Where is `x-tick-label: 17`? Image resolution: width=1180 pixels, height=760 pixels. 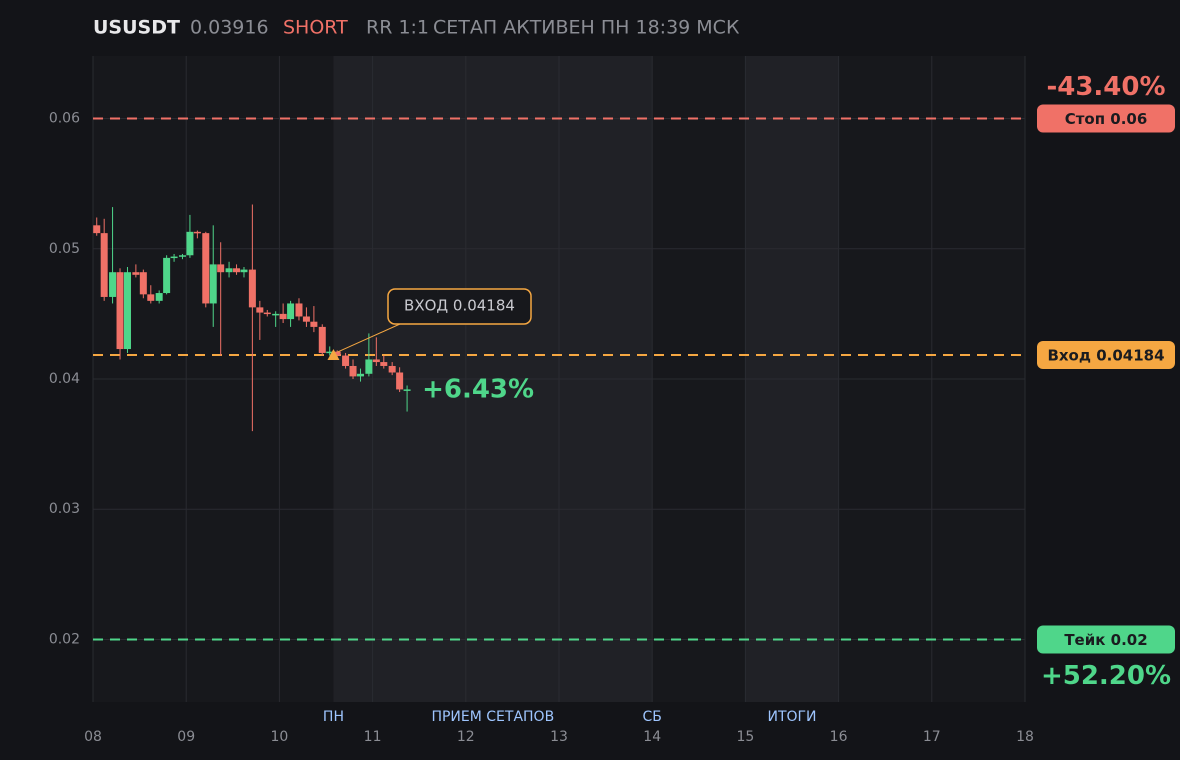
x-tick-label: 17 is located at coordinates (932, 737).